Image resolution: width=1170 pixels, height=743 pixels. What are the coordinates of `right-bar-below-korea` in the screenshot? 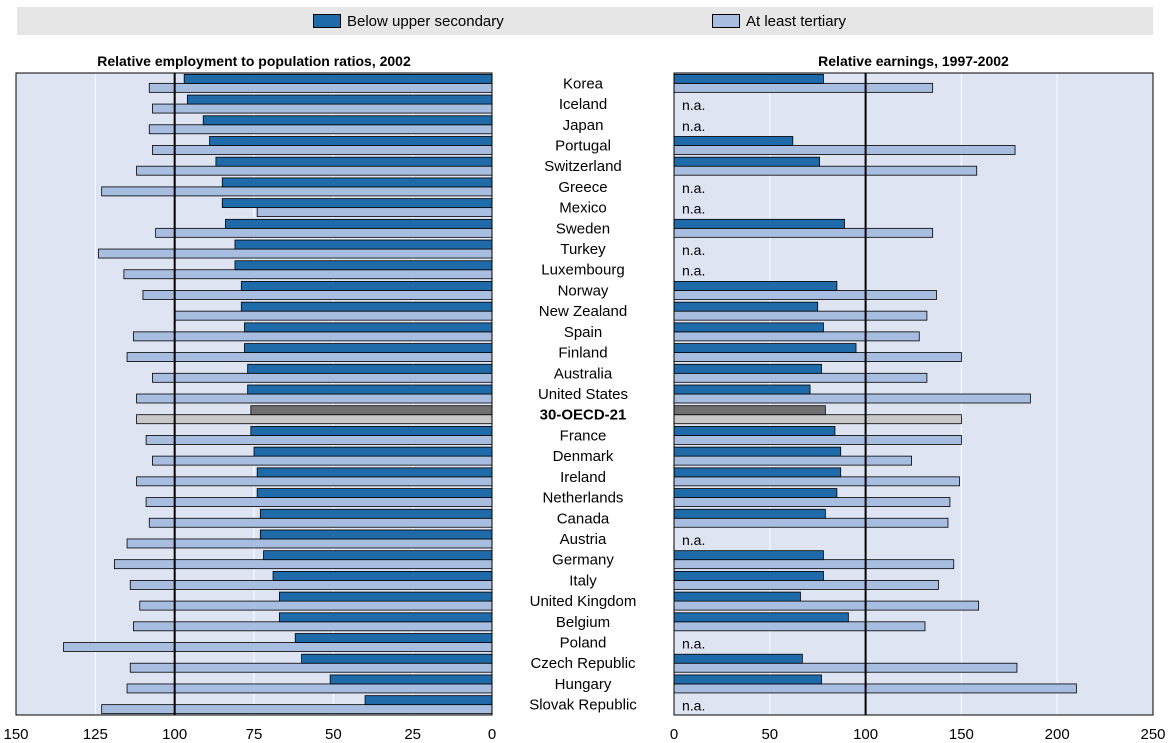 It's located at (748, 78).